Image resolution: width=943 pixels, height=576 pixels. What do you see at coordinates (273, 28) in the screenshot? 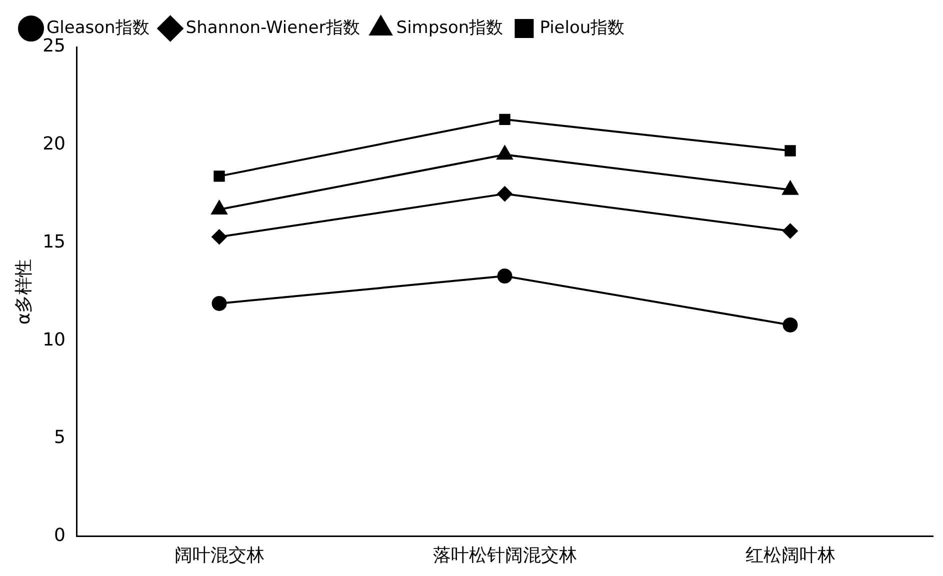
I see `legend-label: Shannon-Wiener指数` at bounding box center [273, 28].